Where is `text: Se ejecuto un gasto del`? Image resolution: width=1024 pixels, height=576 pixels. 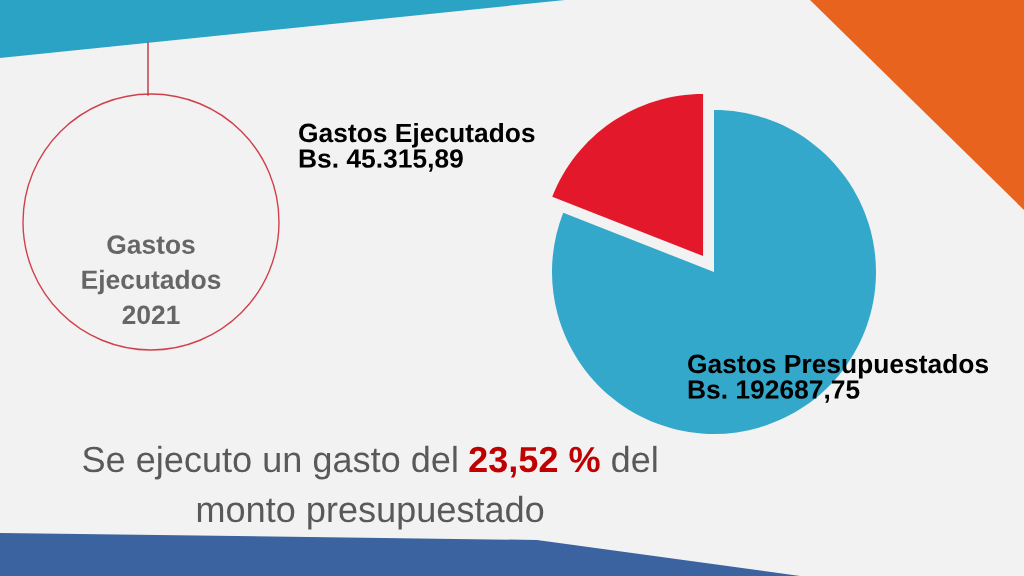 text: Se ejecuto un gasto del is located at coordinates (270, 462).